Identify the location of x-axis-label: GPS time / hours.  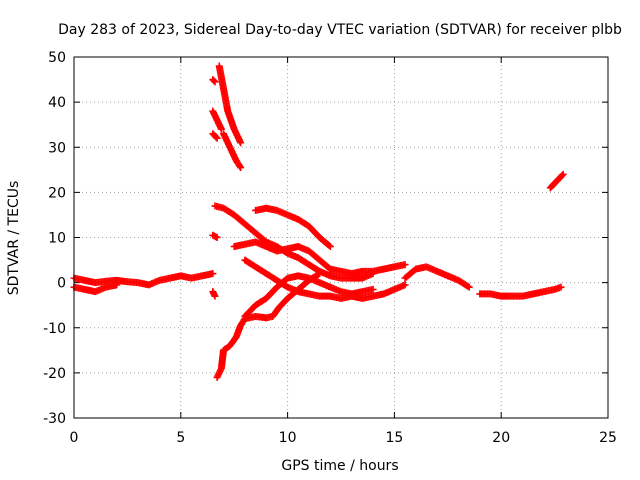
(339, 466).